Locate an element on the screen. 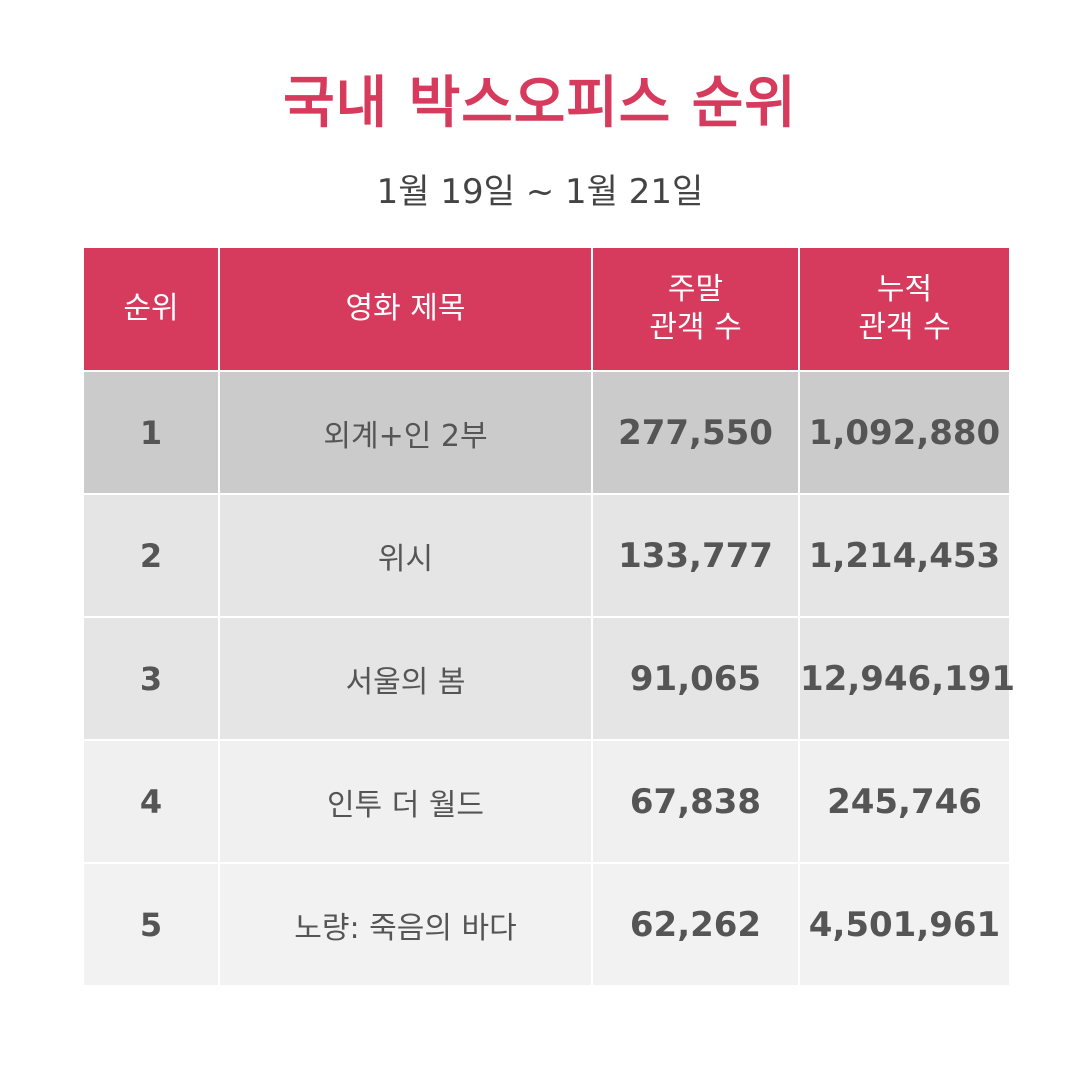 The width and height of the screenshot is (1080, 1081). rank-cell: 1 is located at coordinates (152, 433).